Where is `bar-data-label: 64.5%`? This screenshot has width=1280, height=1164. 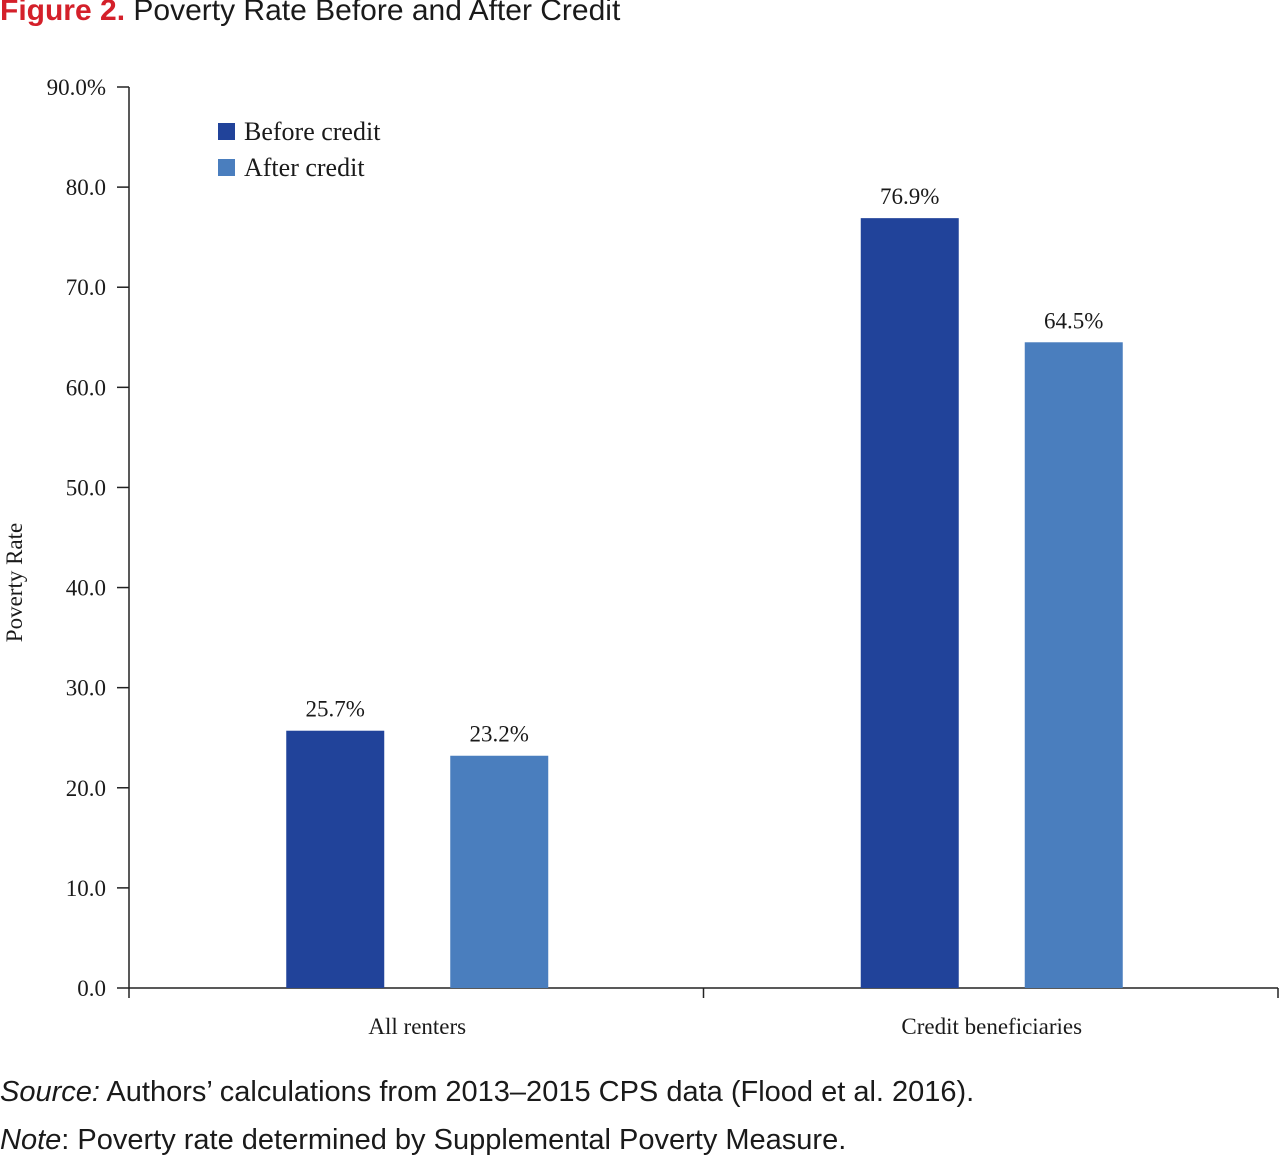 bar-data-label: 64.5% is located at coordinates (1073, 320).